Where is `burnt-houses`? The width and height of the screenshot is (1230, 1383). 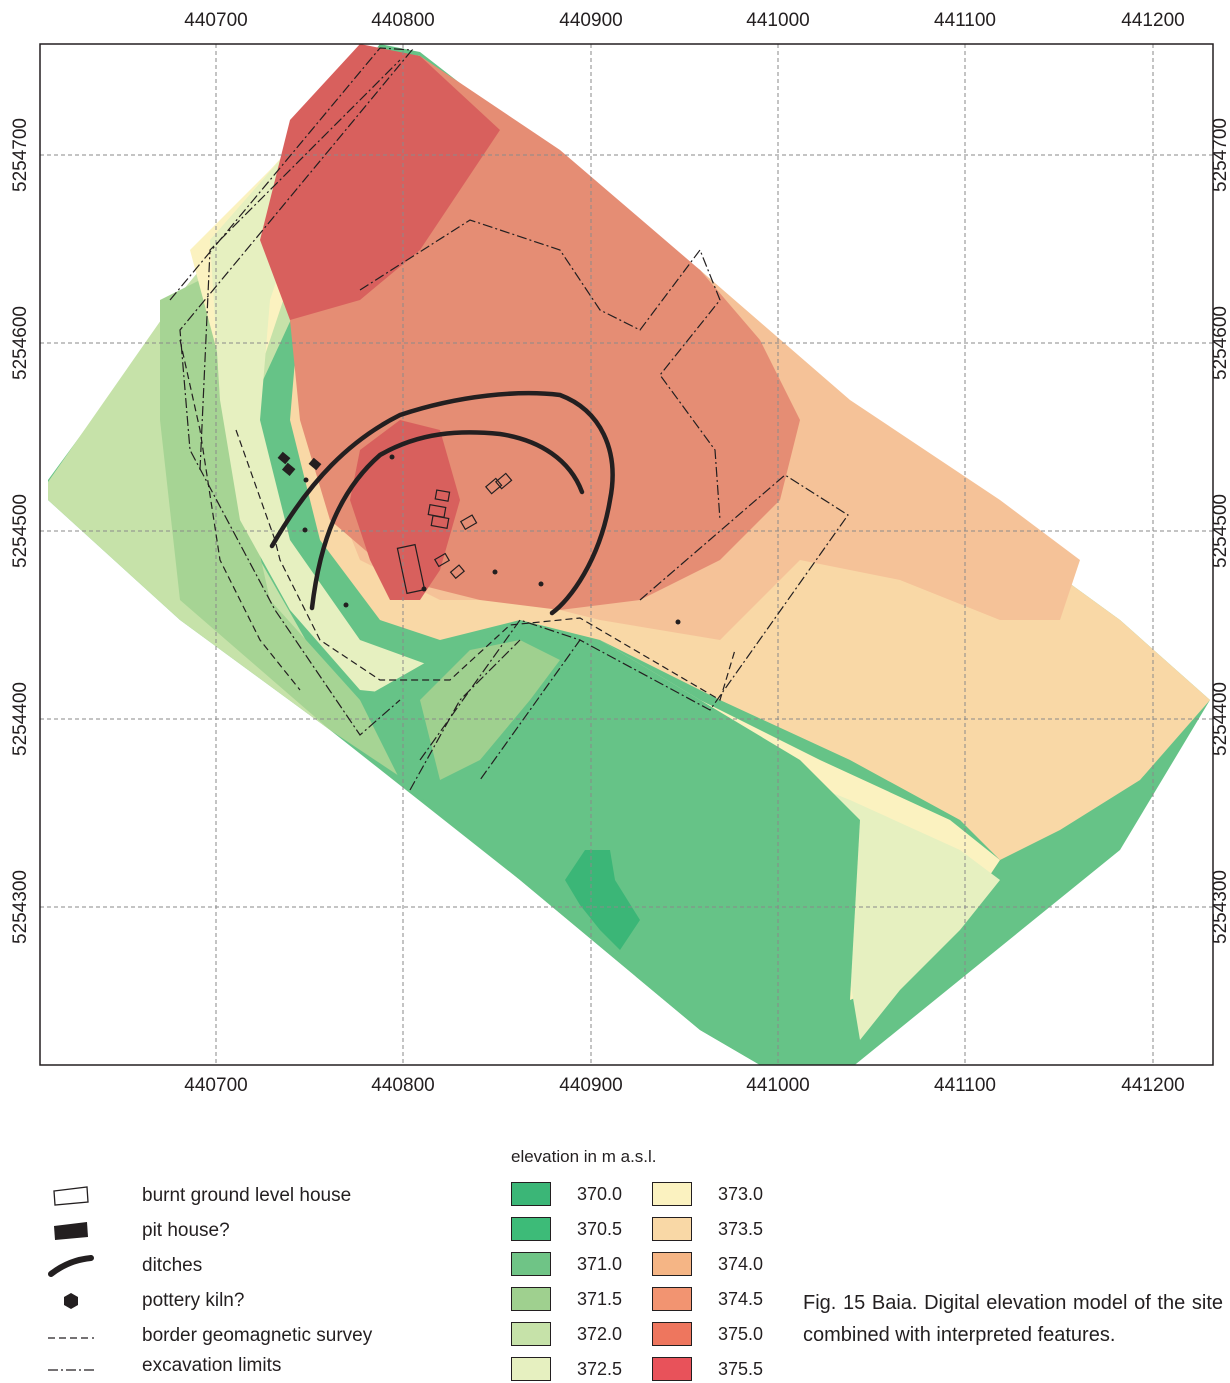
burnt-houses is located at coordinates (454, 533).